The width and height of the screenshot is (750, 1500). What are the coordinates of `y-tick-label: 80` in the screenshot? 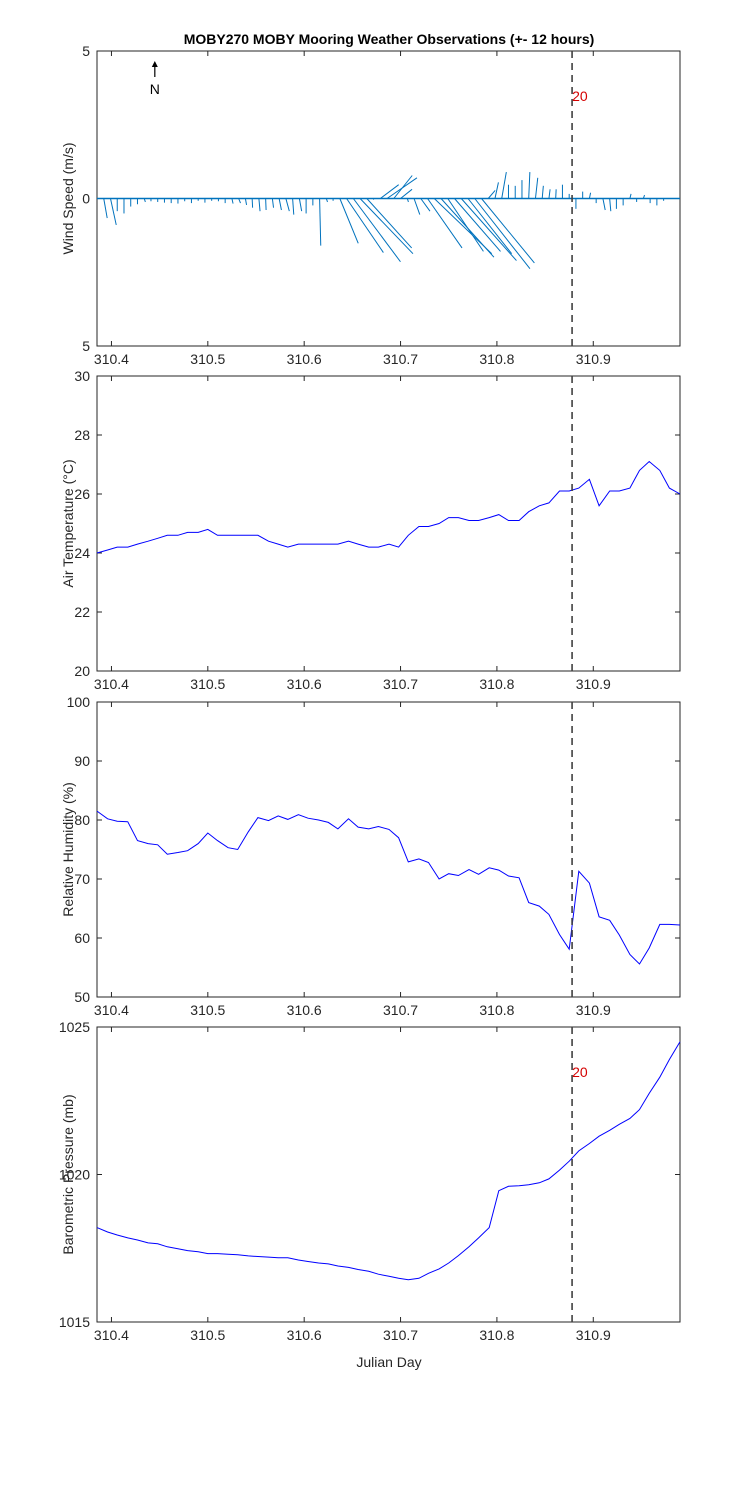 It's located at (82, 820).